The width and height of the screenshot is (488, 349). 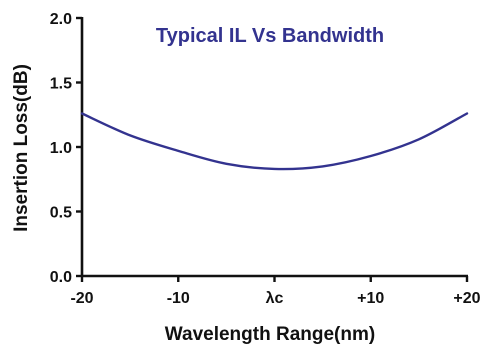 I want to click on y-tick-label: 1.5, so click(x=61, y=84).